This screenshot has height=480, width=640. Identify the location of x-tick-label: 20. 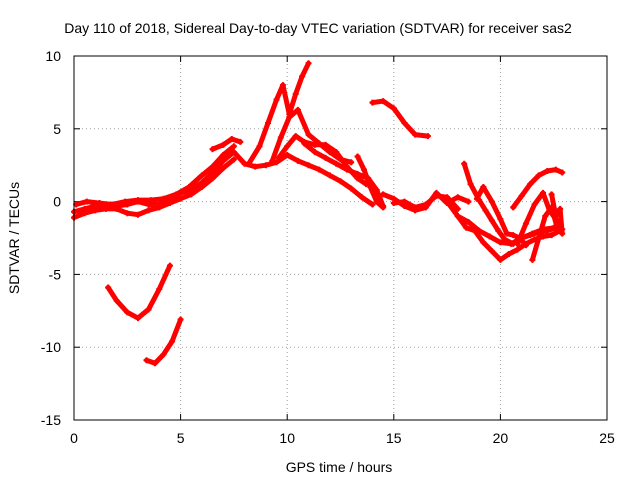
(501, 438).